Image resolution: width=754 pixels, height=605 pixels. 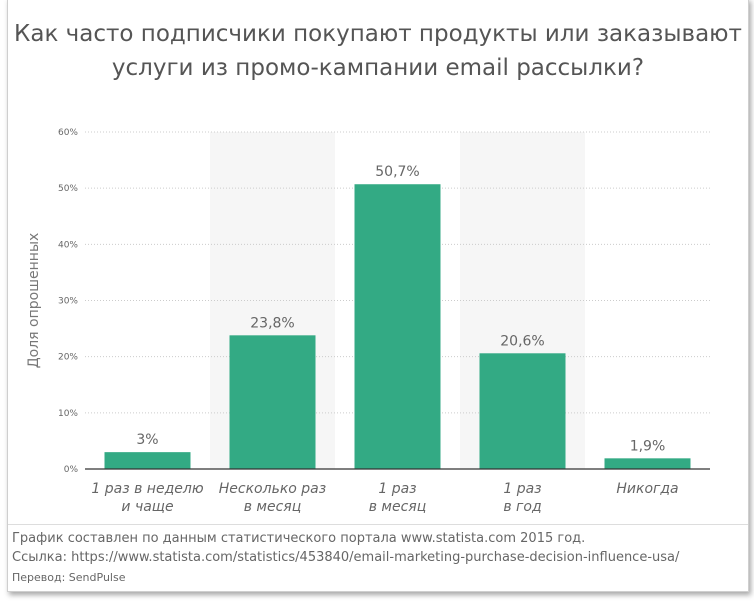 What do you see at coordinates (647, 489) in the screenshot?
I see `x-tick-label: Никогда` at bounding box center [647, 489].